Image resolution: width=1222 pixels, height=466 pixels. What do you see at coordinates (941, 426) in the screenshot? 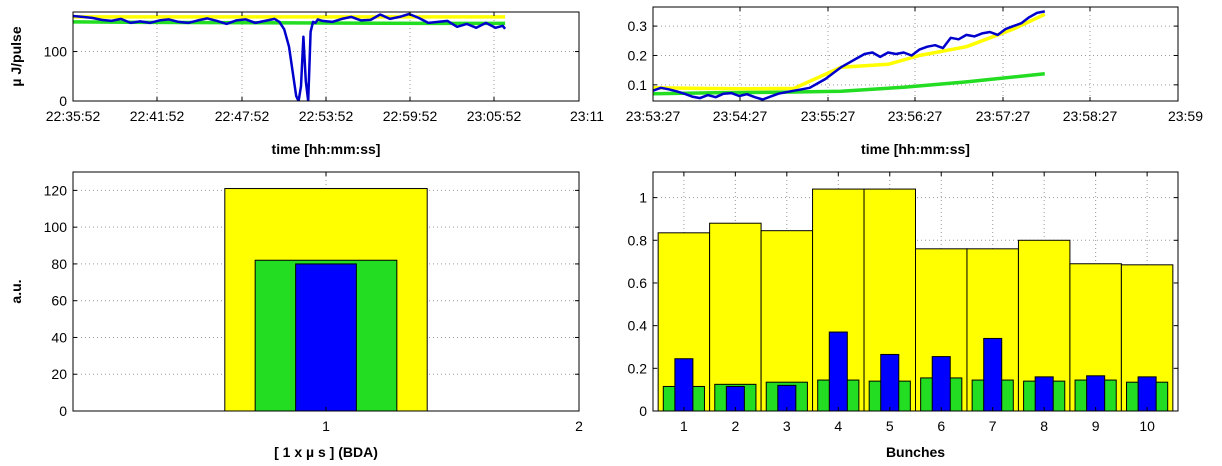
I see `x-tick-label: 6` at bounding box center [941, 426].